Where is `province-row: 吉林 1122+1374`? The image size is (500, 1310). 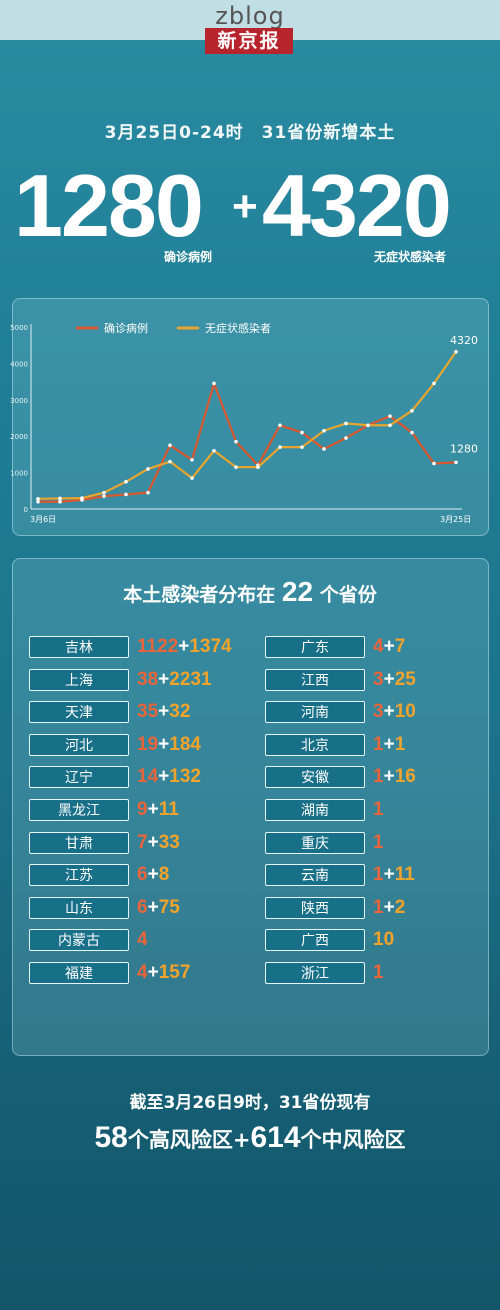 province-row: 吉林 1122+1374 is located at coordinates (130, 647).